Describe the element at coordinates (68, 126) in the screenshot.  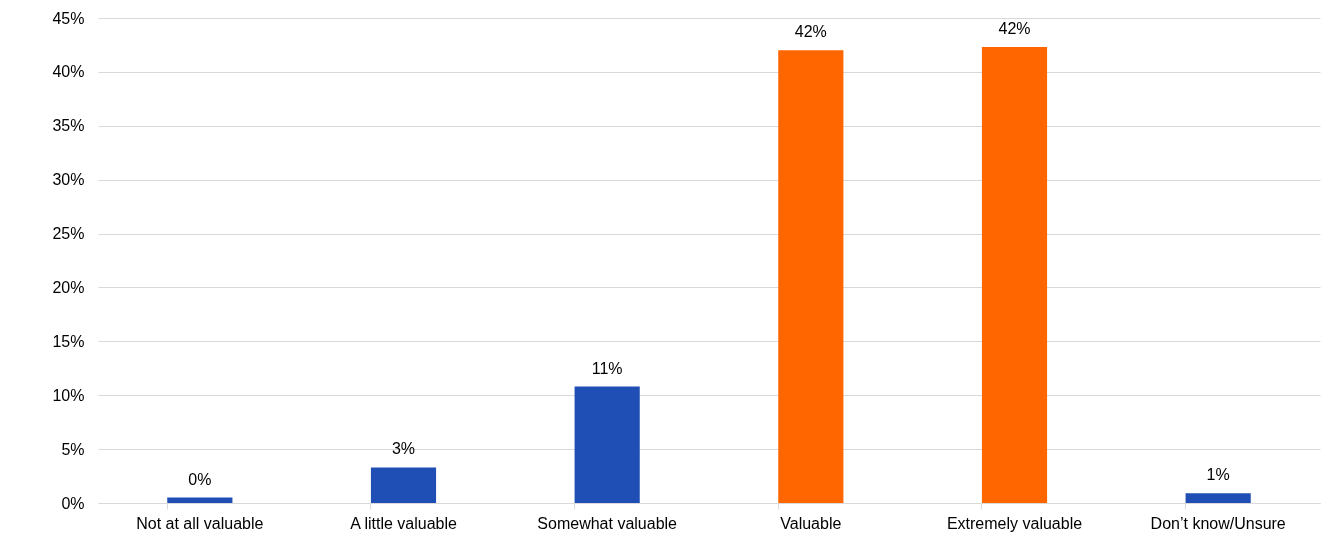
I see `y-tick-label: 35%` at that location.